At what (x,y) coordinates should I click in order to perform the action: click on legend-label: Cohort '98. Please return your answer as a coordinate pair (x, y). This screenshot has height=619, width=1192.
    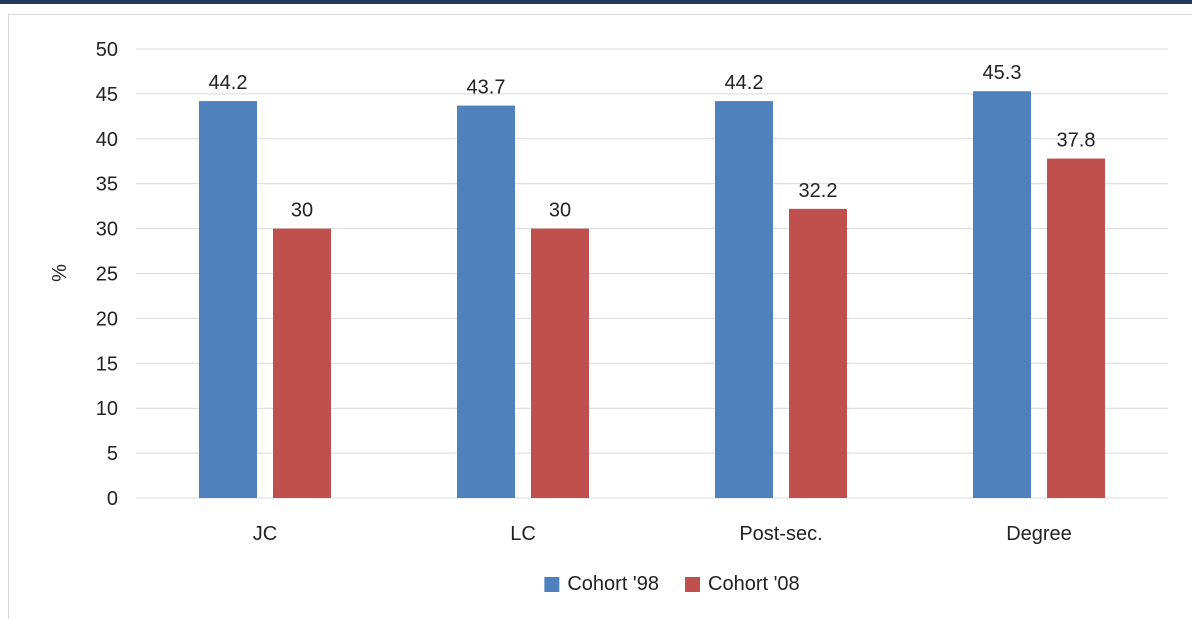
    Looking at the image, I should click on (613, 584).